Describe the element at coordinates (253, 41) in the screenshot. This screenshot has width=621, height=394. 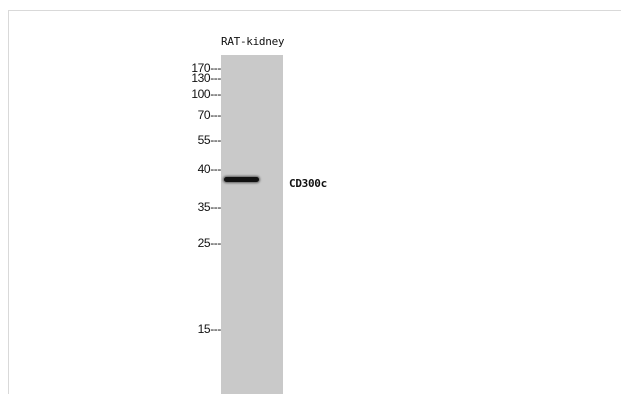
I see `lane-label: RAT-kidney` at that location.